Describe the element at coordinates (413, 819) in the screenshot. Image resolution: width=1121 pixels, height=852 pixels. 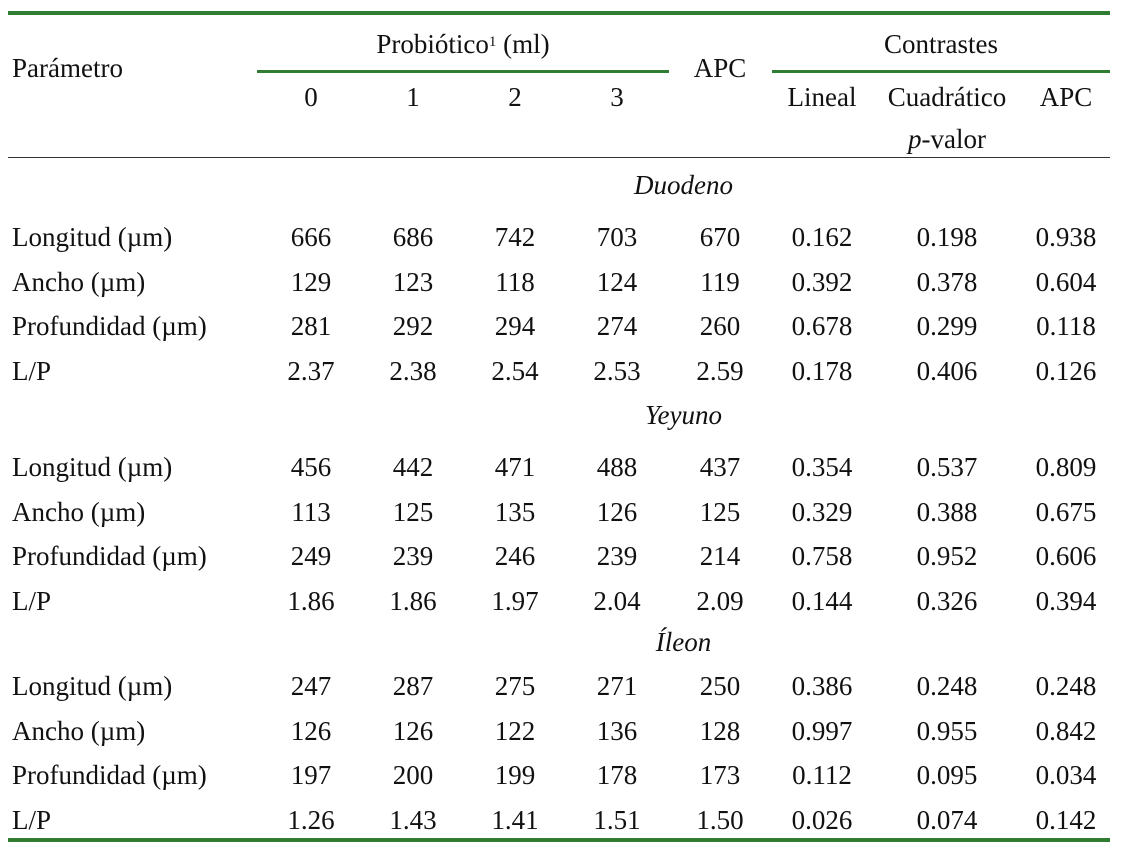
I see `table-cell: 1.43` at that location.